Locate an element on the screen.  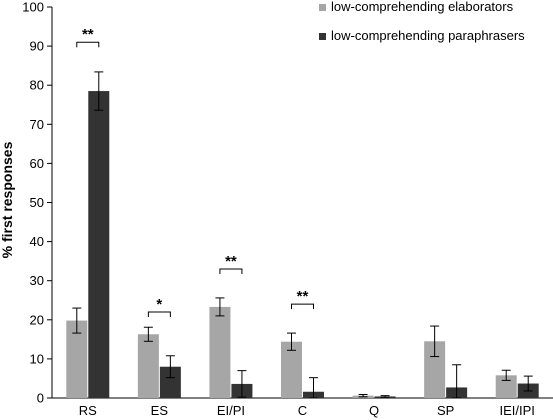
y-tick-label: 90 is located at coordinates (37, 46).